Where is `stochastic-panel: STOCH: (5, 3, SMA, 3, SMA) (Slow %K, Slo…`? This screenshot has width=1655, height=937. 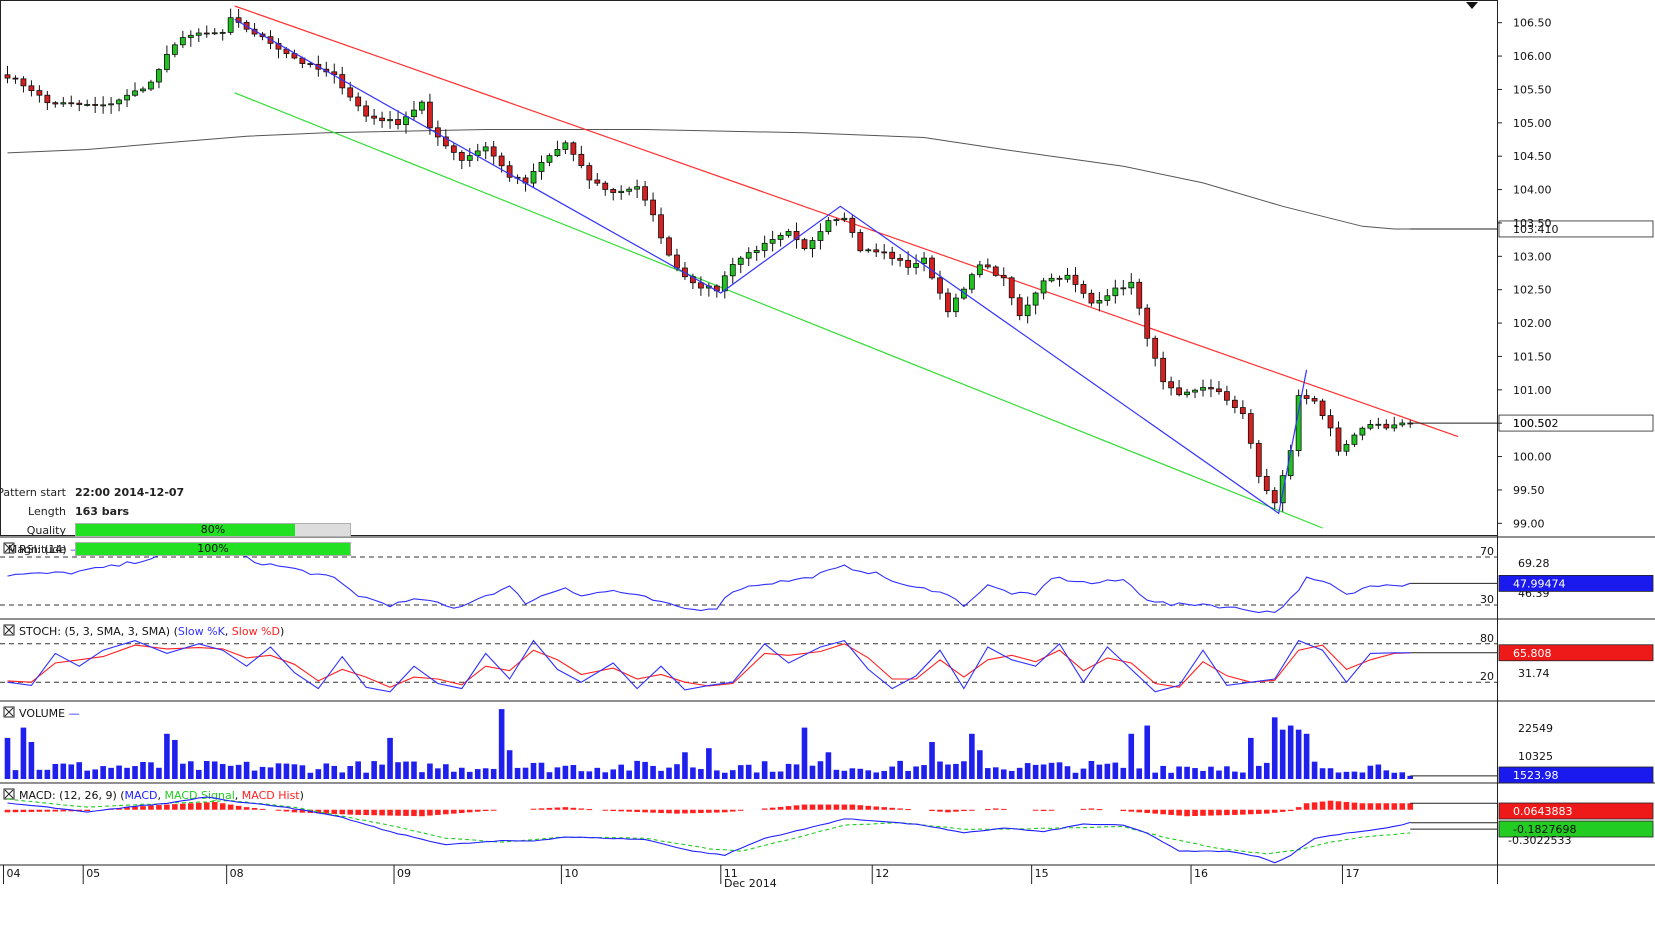
stochastic-panel: STOCH: (5, 3, SMA, 3, SMA) (Slow %K, Slo… is located at coordinates (827, 658).